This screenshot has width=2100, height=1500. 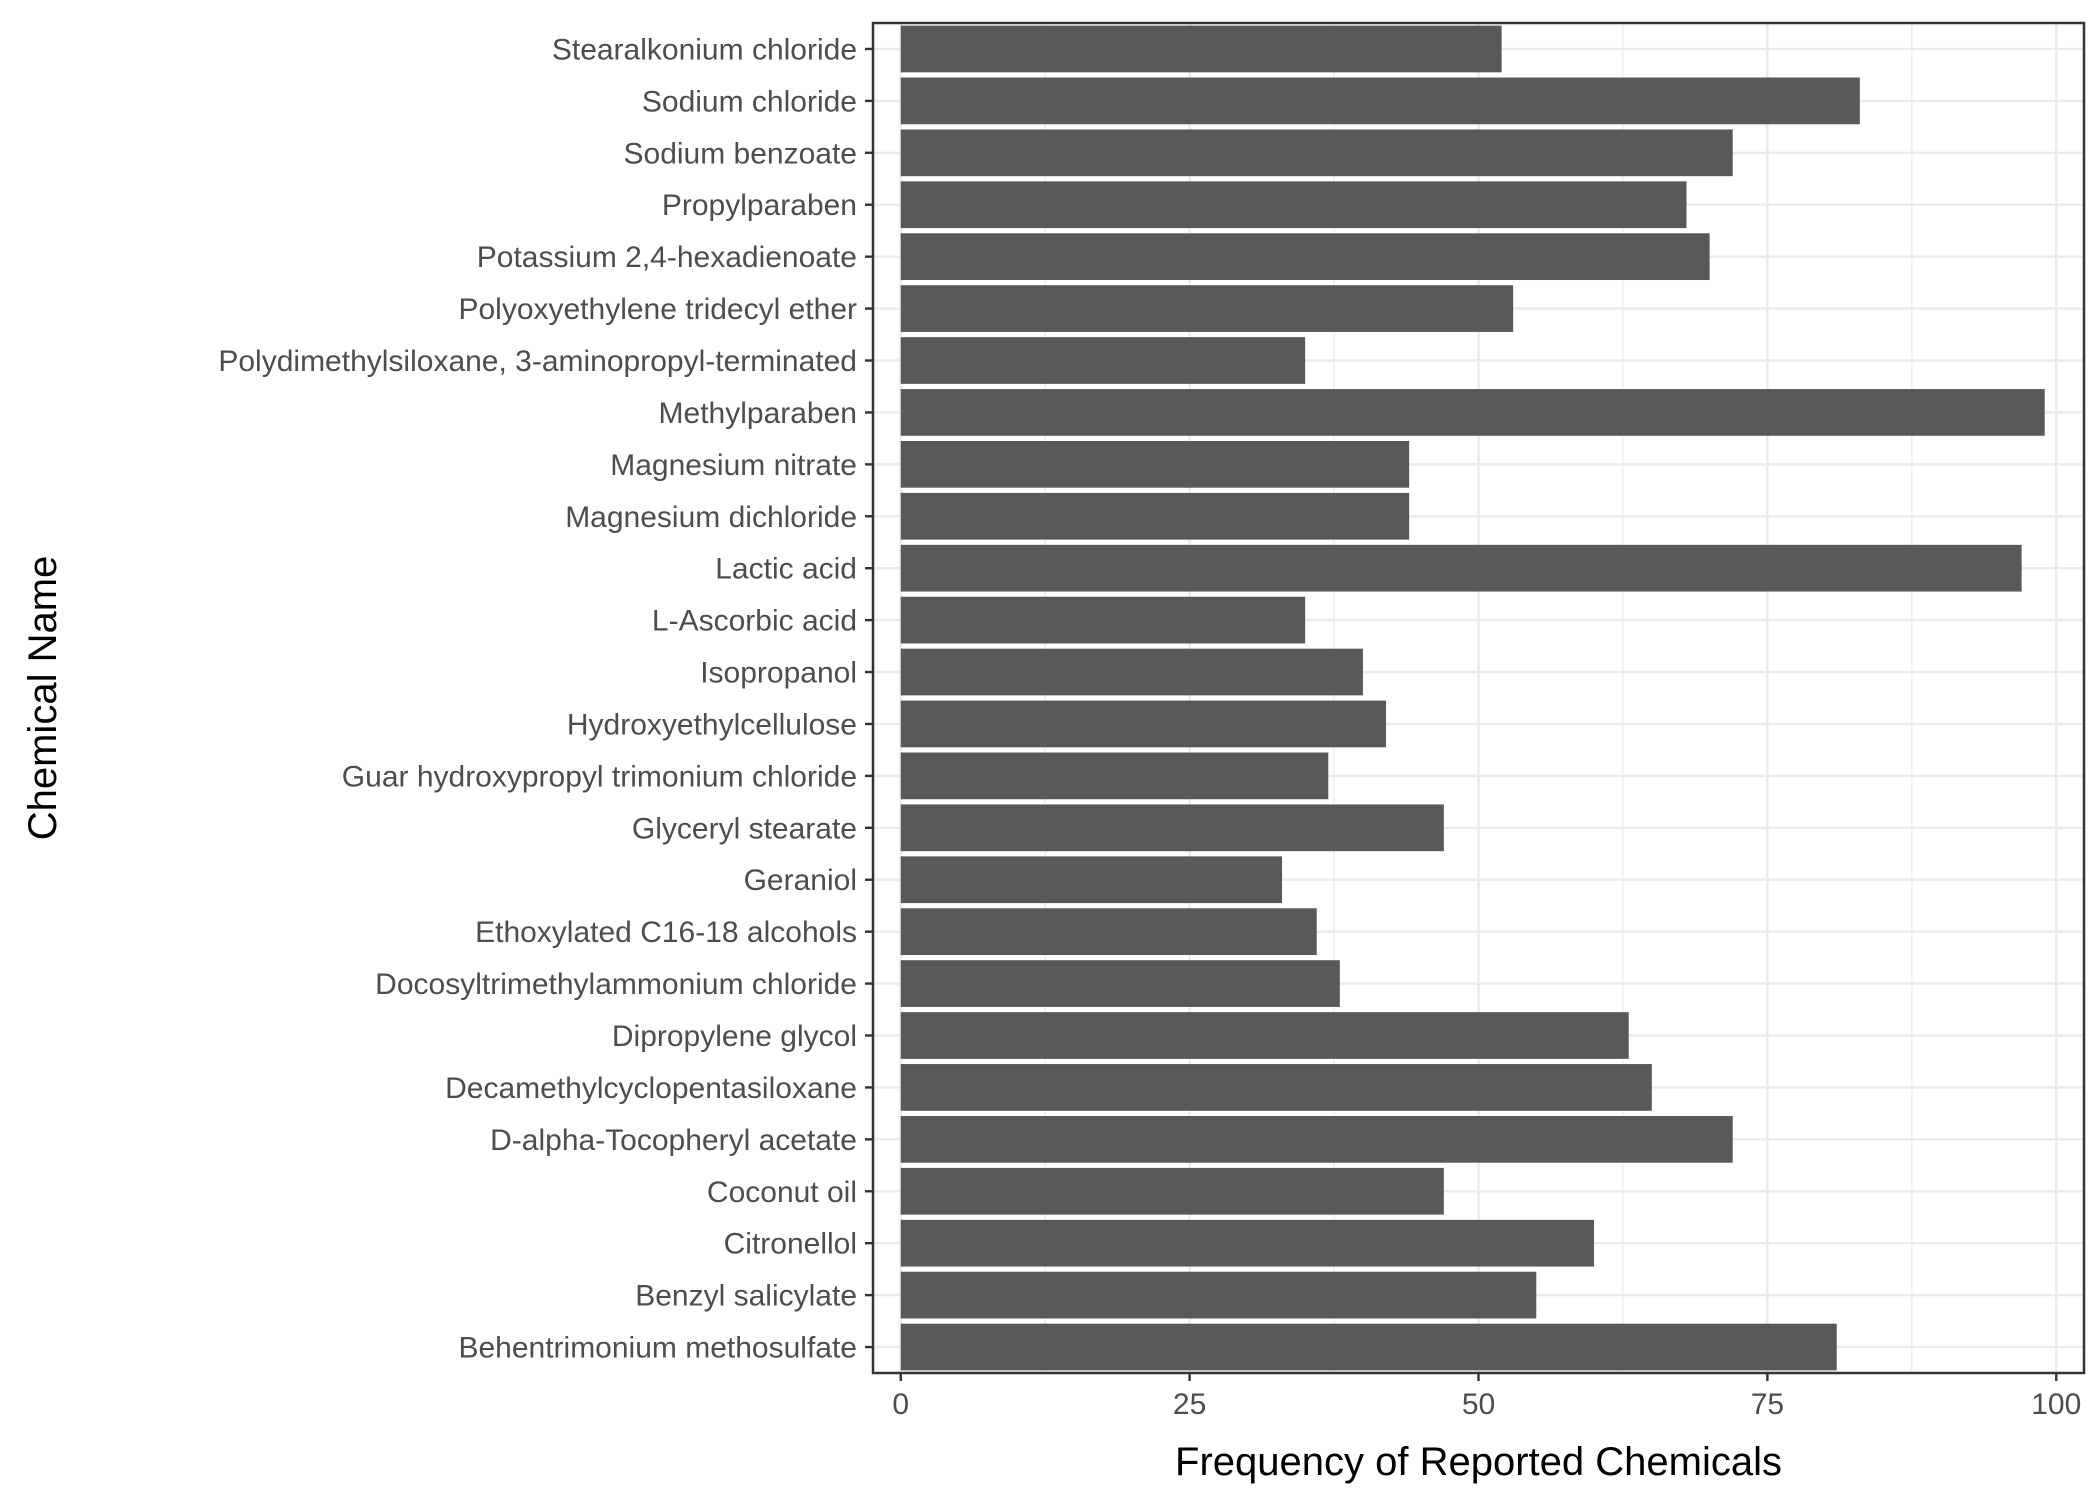 I want to click on x-axis-title: Frequency of Reported Chemicals, so click(x=1478, y=1462).